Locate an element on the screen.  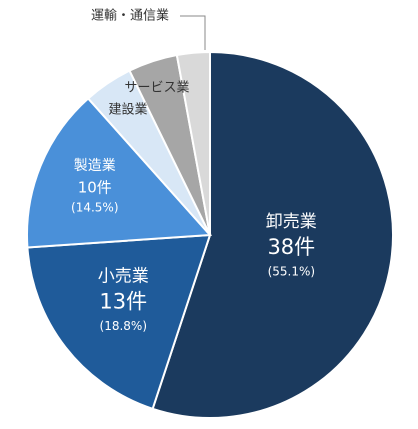
slice-percent: (14.5%) is located at coordinates (94, 208).